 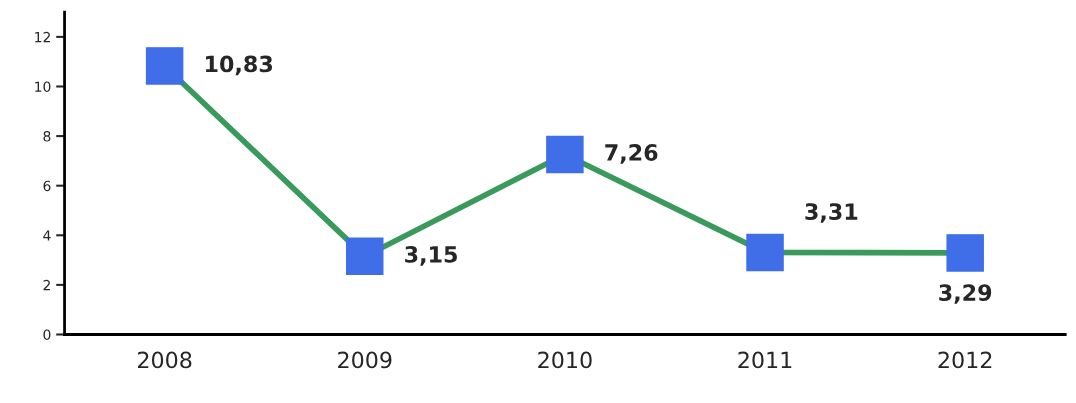 I want to click on x-tick-label: 2012, so click(x=965, y=360).